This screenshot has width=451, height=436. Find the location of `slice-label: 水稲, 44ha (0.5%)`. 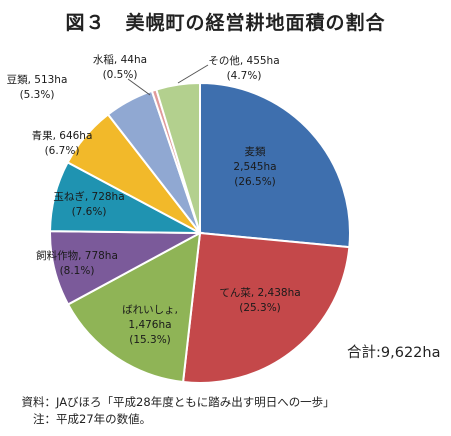

slice-label: 水稲, 44ha (0.5%) is located at coordinates (120, 67).